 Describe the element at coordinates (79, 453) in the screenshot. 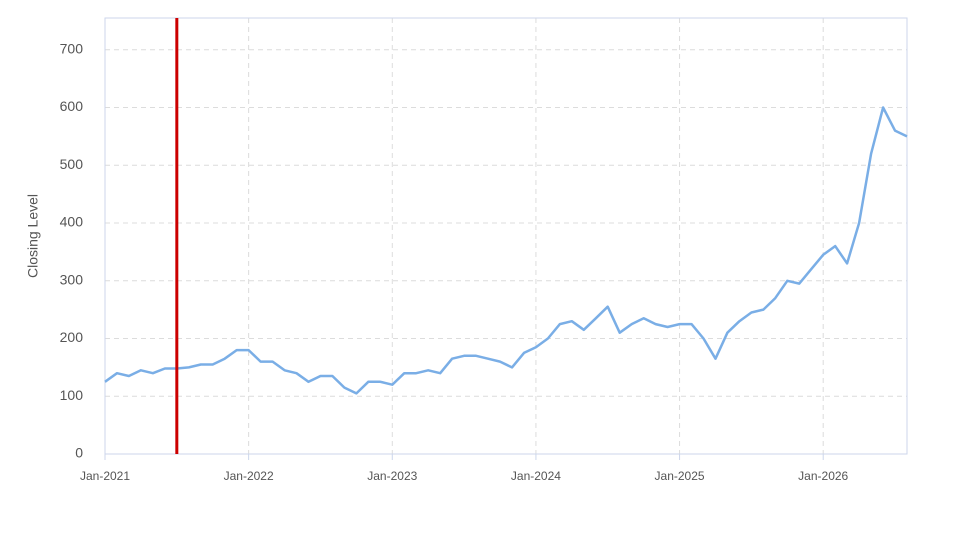

I see `y-tick-label: 0` at that location.